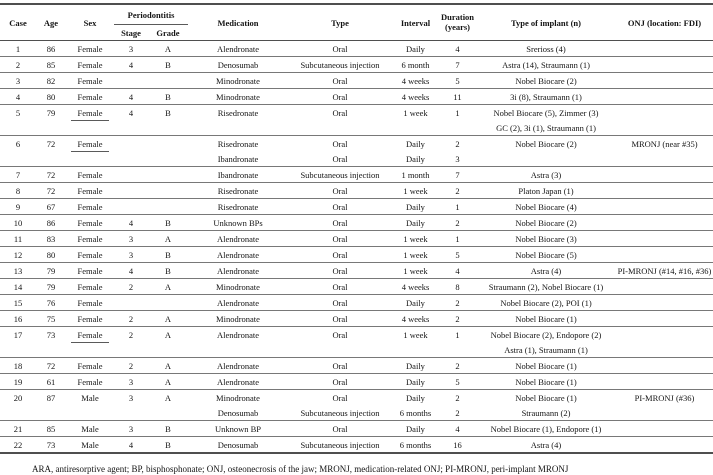 The width and height of the screenshot is (713, 475). Describe the element at coordinates (18, 48) in the screenshot. I see `cell-case: 1` at that location.